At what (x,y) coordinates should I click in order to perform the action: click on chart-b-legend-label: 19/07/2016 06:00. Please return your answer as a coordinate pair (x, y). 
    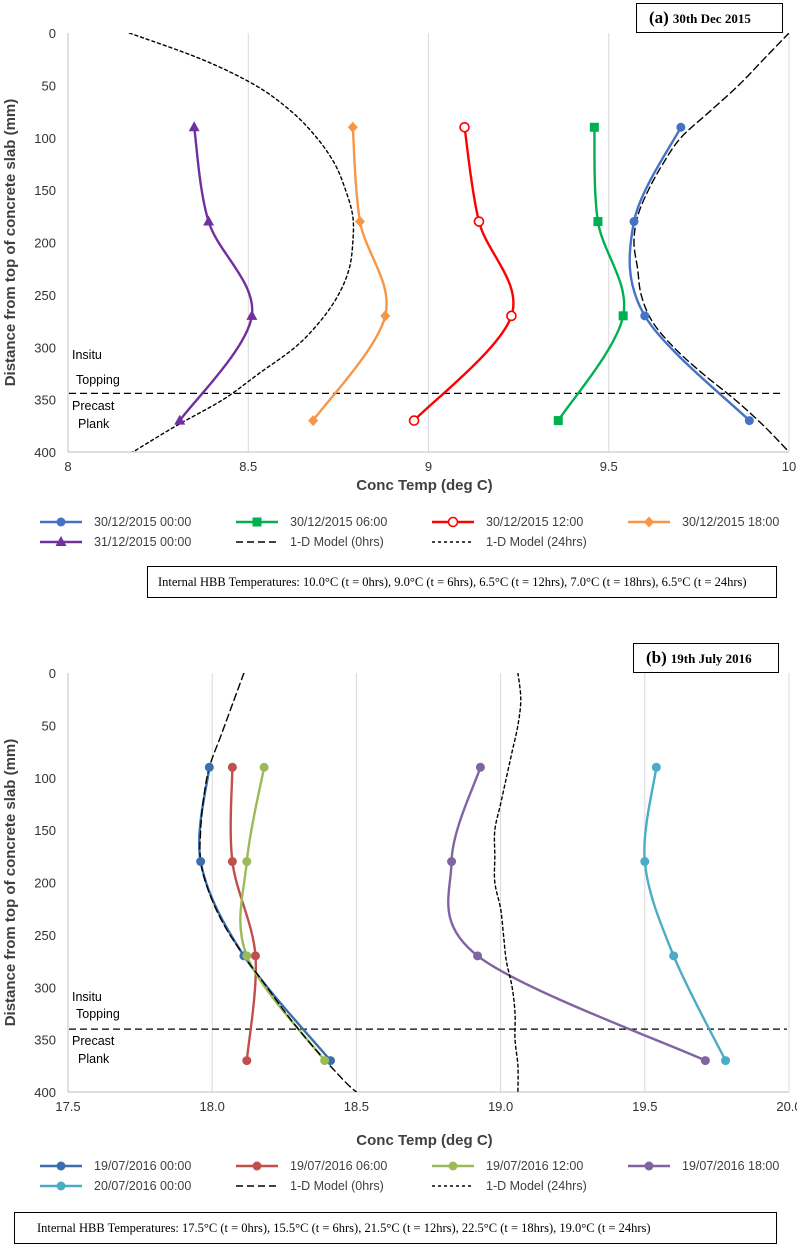
    Looking at the image, I should click on (338, 1166).